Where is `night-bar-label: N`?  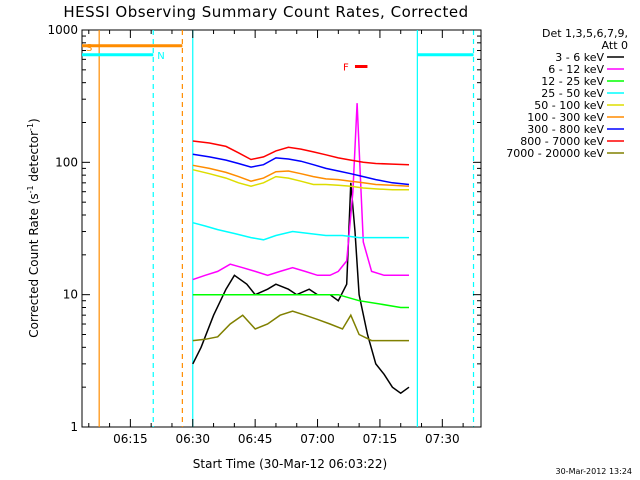
night-bar-label: N is located at coordinates (160, 56).